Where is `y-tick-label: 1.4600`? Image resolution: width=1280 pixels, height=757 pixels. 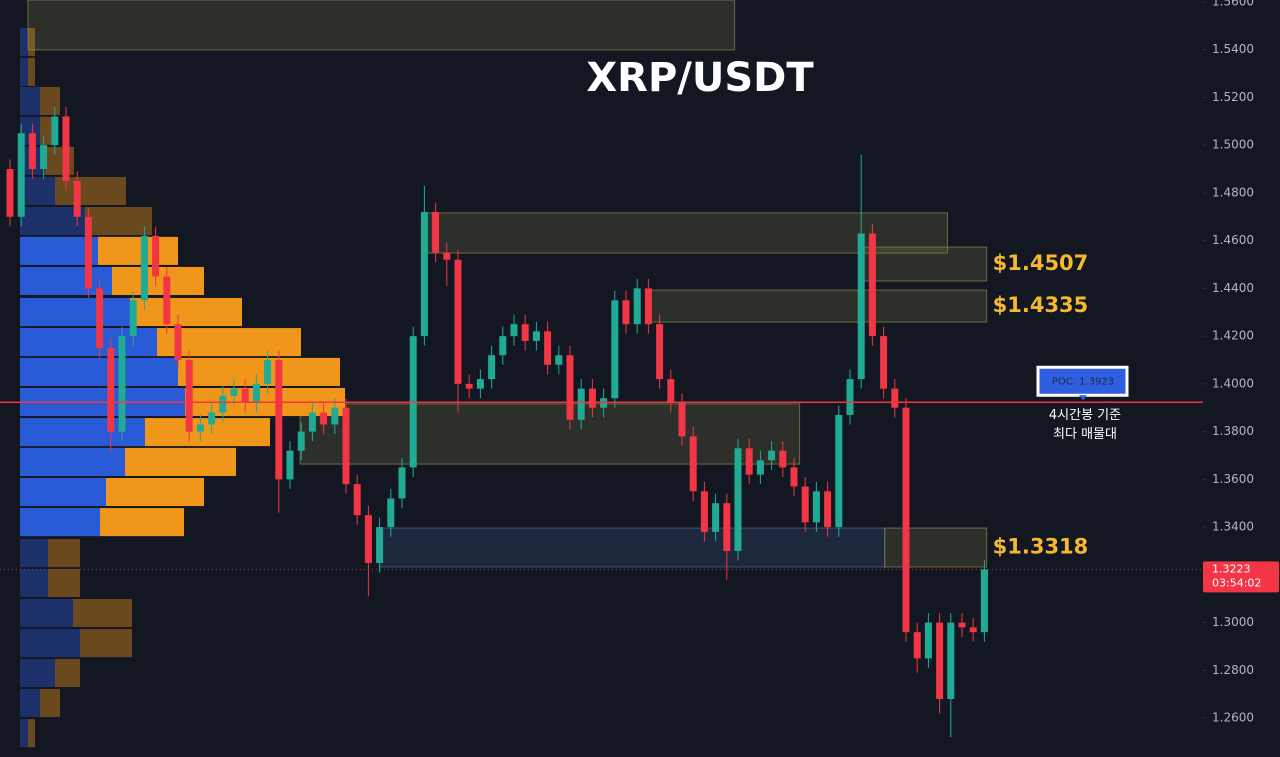 y-tick-label: 1.4600 is located at coordinates (1233, 240).